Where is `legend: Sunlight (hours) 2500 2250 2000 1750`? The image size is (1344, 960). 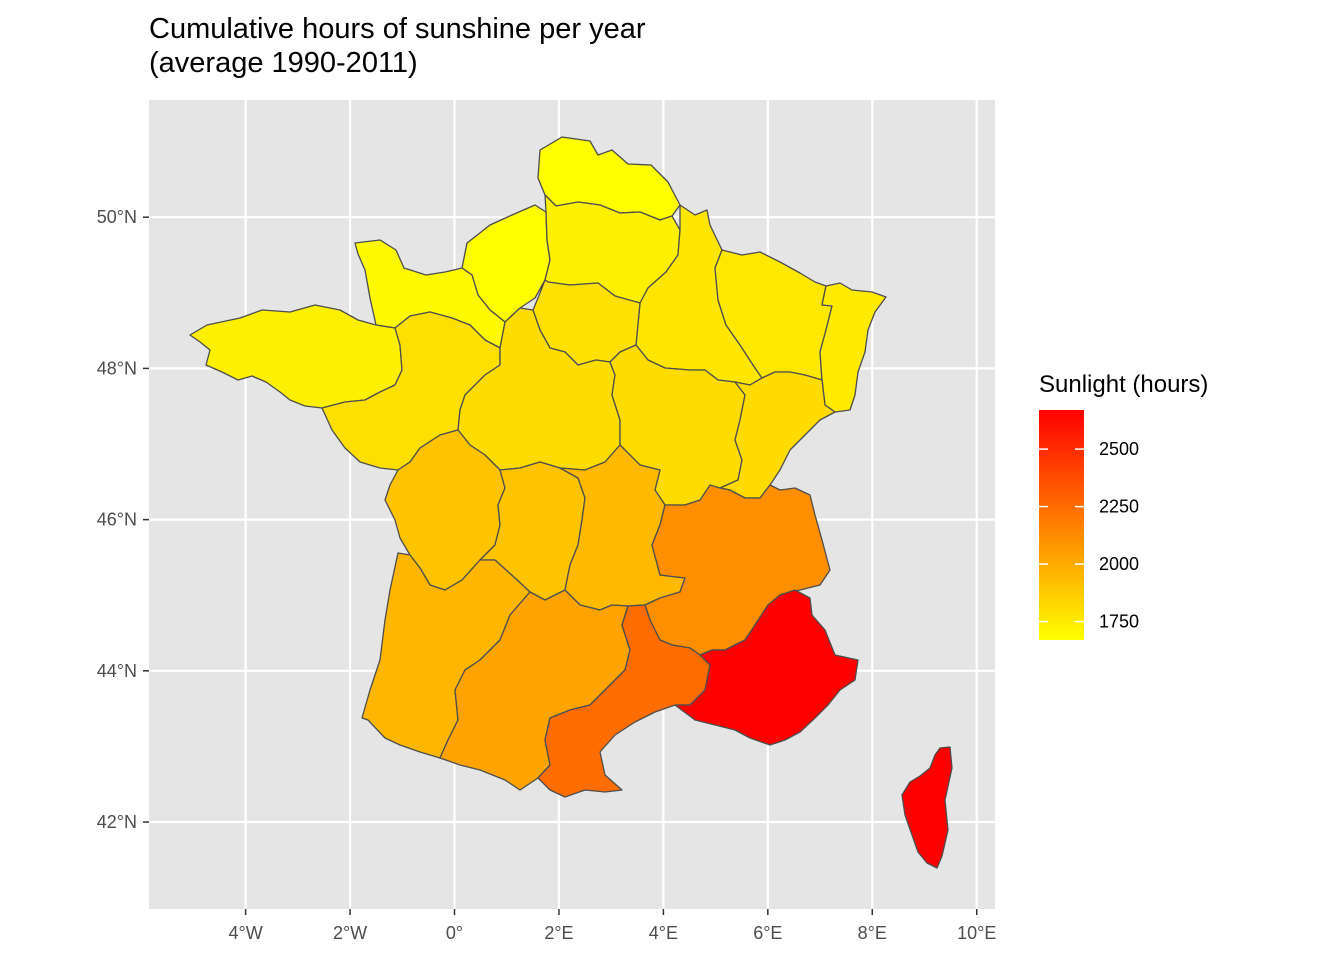
legend: Sunlight (hours) 2500 2250 2000 1750 is located at coordinates (1123, 505).